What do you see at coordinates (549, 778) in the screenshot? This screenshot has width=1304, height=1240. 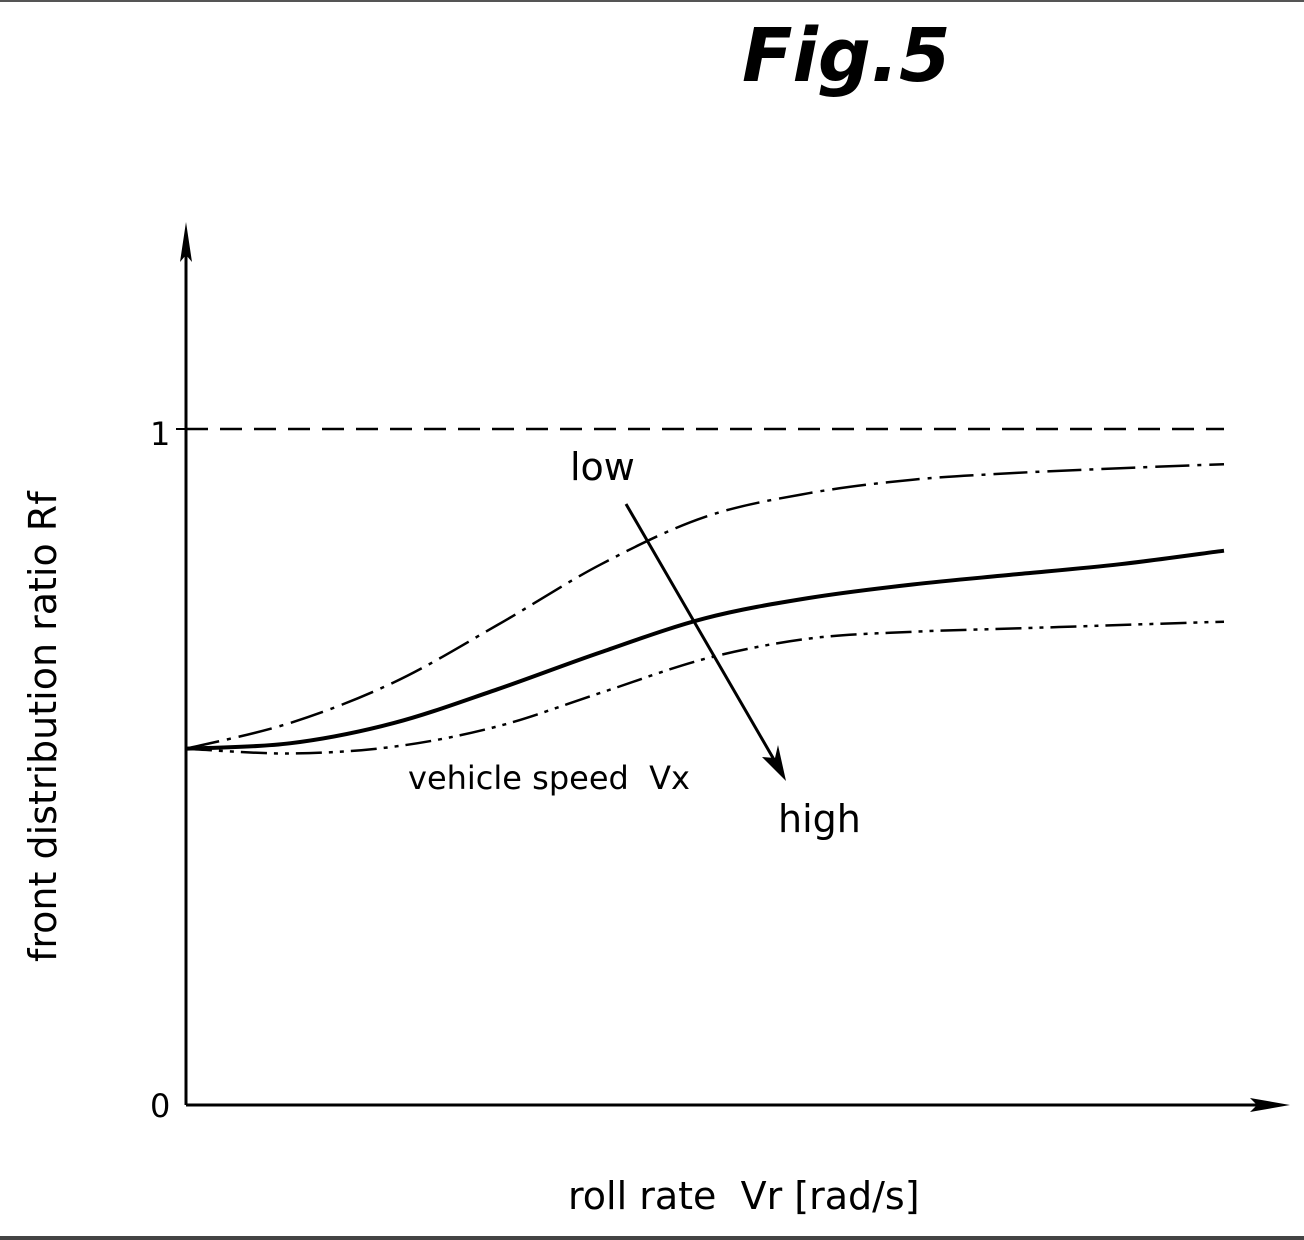 I see `vehicle-speed-label: vehicle speed Vx` at bounding box center [549, 778].